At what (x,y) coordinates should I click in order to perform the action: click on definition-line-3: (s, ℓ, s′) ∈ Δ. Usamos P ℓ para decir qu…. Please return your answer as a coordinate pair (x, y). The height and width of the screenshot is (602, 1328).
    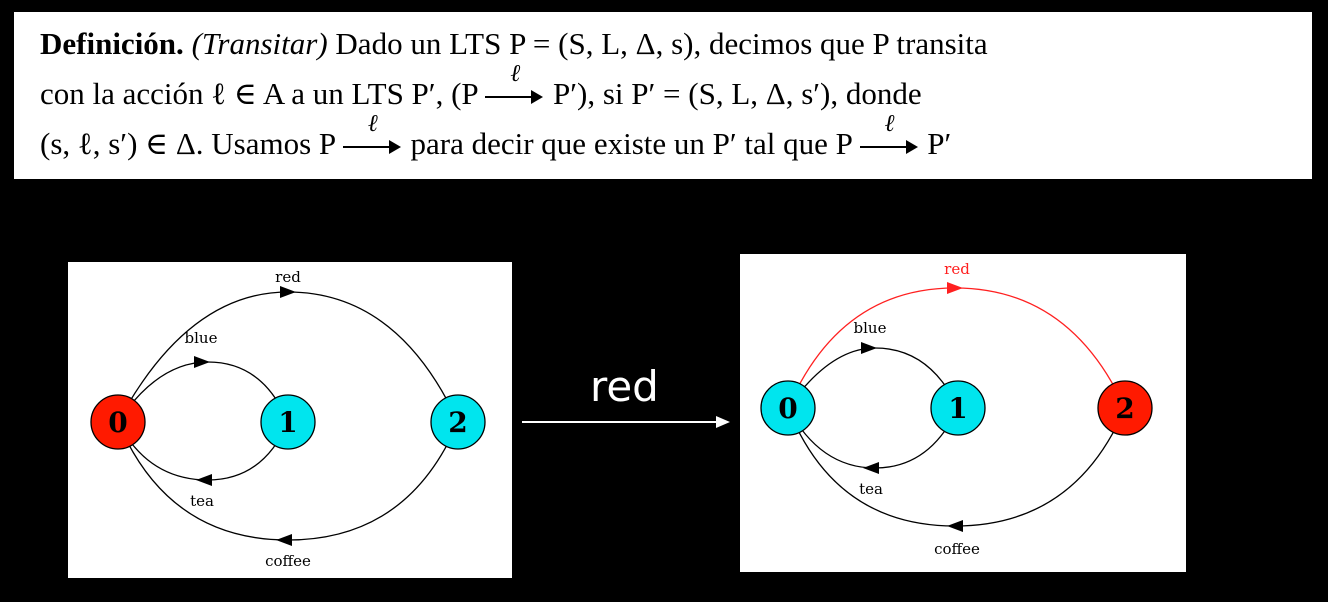
    Looking at the image, I should click on (496, 136).